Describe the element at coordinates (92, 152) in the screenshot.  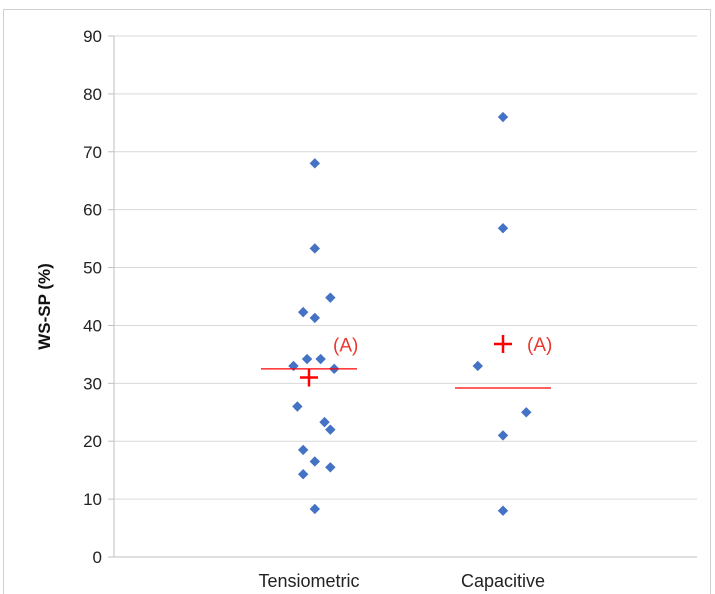
I see `y-tick-label: 70` at that location.